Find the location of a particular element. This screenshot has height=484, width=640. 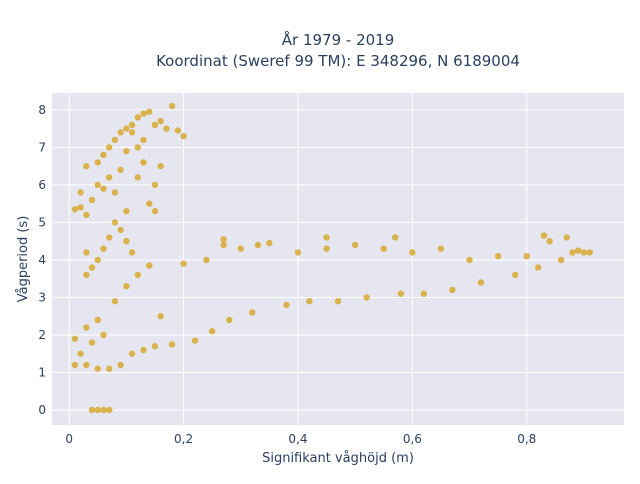

x-tick-label: 0,6 is located at coordinates (412, 439).